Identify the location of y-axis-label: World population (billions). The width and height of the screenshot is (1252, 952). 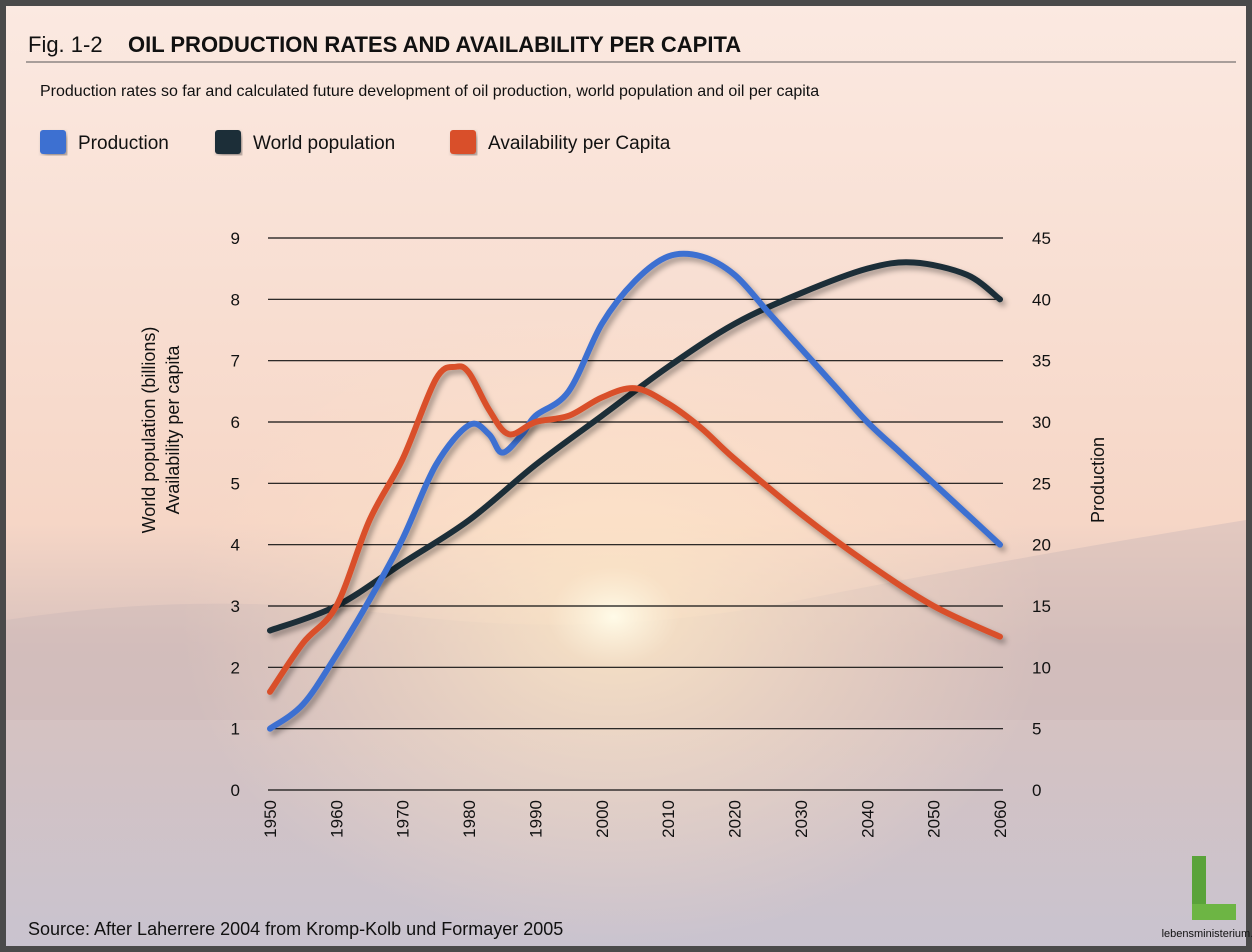
(149, 430).